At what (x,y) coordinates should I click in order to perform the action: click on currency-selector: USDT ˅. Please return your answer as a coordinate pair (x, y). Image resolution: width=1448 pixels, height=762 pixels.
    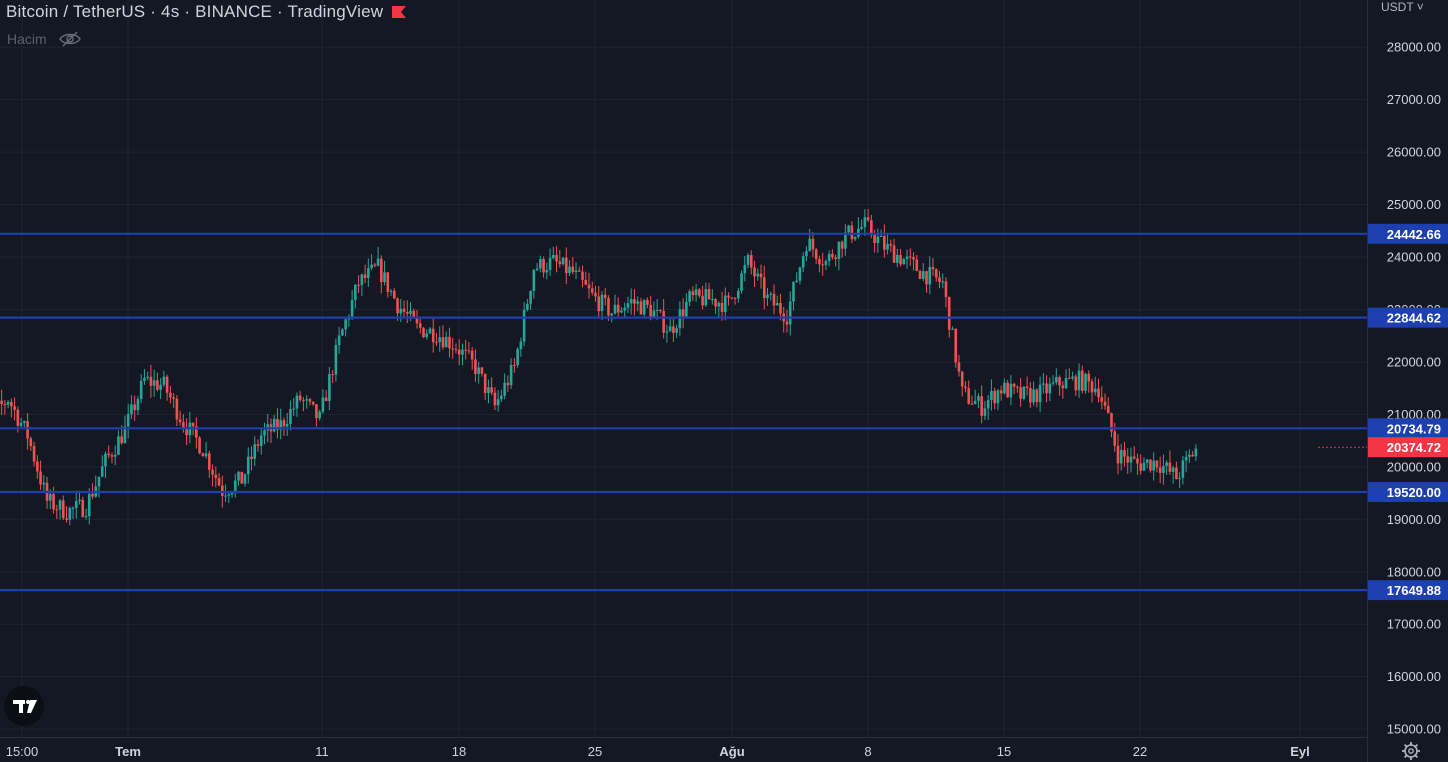
    Looking at the image, I should click on (1402, 7).